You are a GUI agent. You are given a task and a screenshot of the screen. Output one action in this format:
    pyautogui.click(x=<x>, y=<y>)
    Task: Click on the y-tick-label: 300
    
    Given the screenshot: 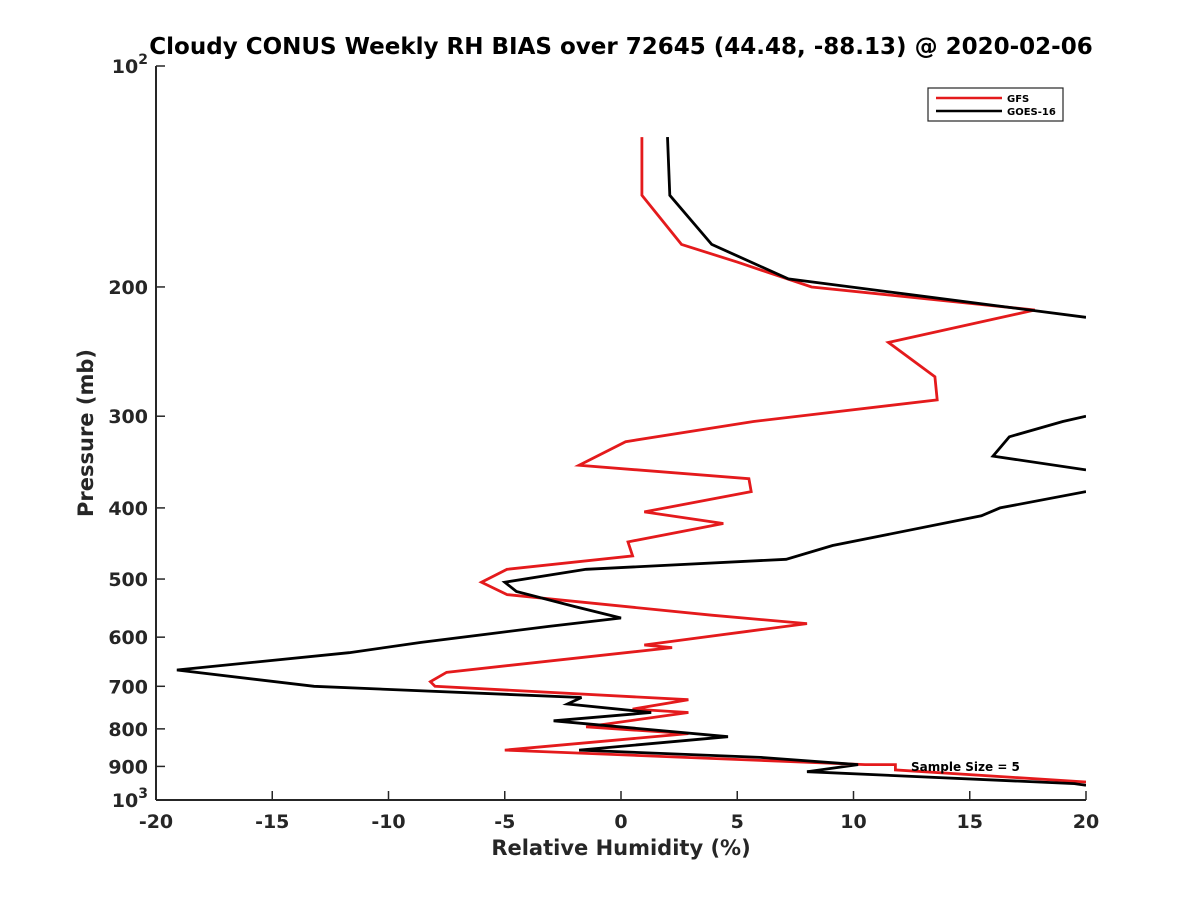 What is the action you would take?
    pyautogui.click(x=128, y=417)
    